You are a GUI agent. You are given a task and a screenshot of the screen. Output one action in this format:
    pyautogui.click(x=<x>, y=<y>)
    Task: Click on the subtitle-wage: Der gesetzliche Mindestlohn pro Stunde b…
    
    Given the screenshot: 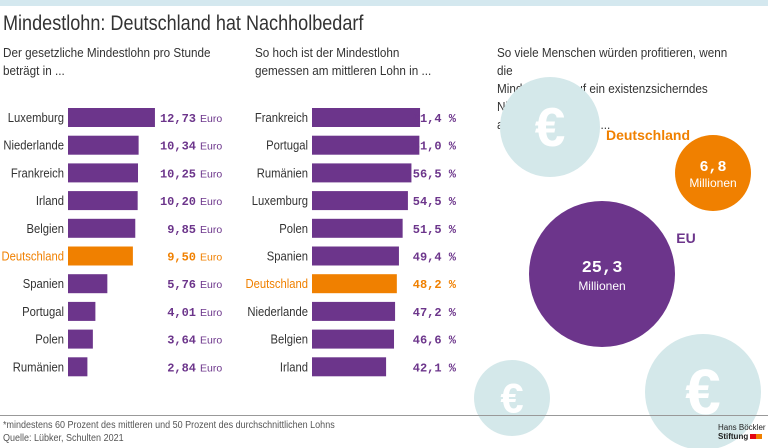 What is the action you would take?
    pyautogui.click(x=107, y=61)
    